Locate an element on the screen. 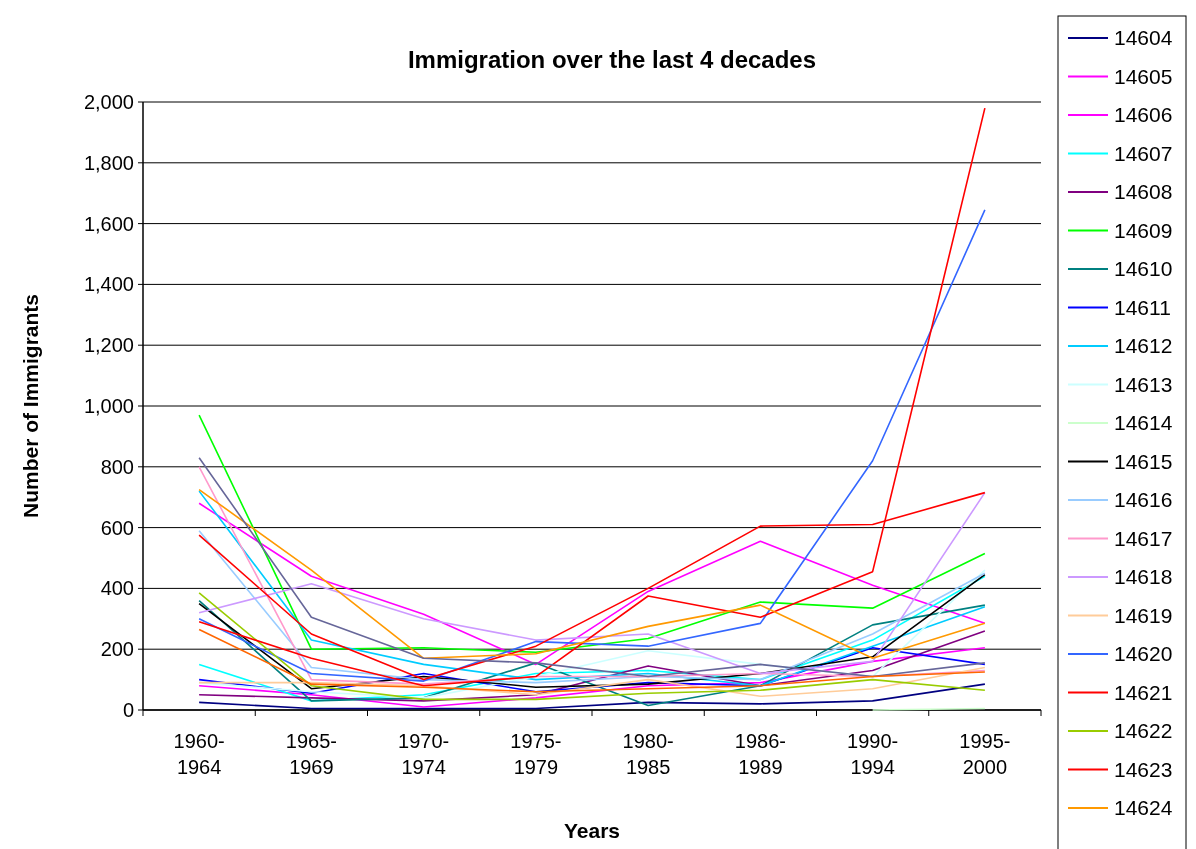 Image resolution: width=1196 pixels, height=849 pixels. legend-label: 14605 is located at coordinates (1143, 76).